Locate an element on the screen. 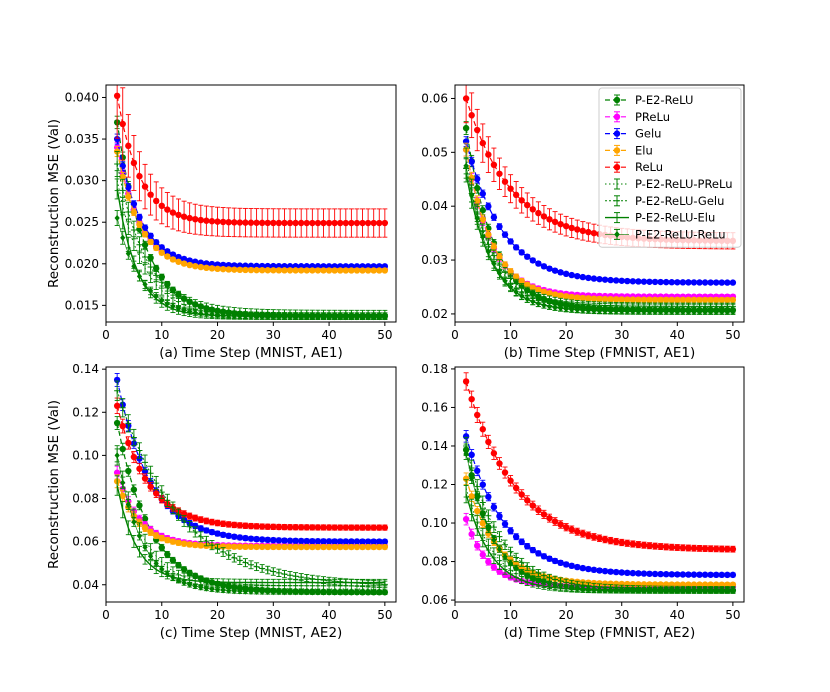  y-tick-label: 0.020 is located at coordinates (82, 264).